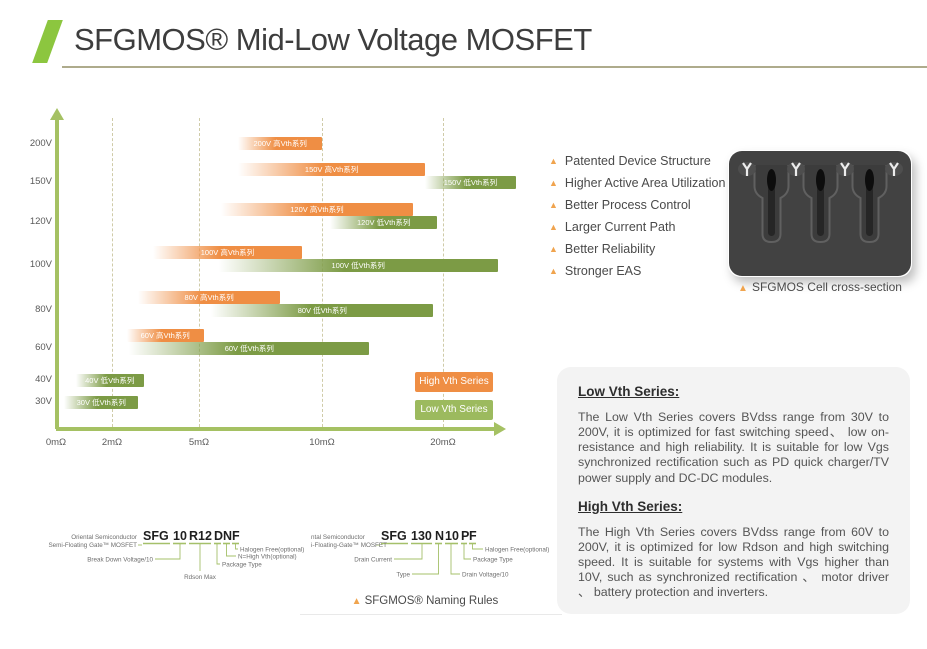 The image size is (927, 649). Describe the element at coordinates (43, 379) in the screenshot. I see `y-tick-label: 40V` at that location.